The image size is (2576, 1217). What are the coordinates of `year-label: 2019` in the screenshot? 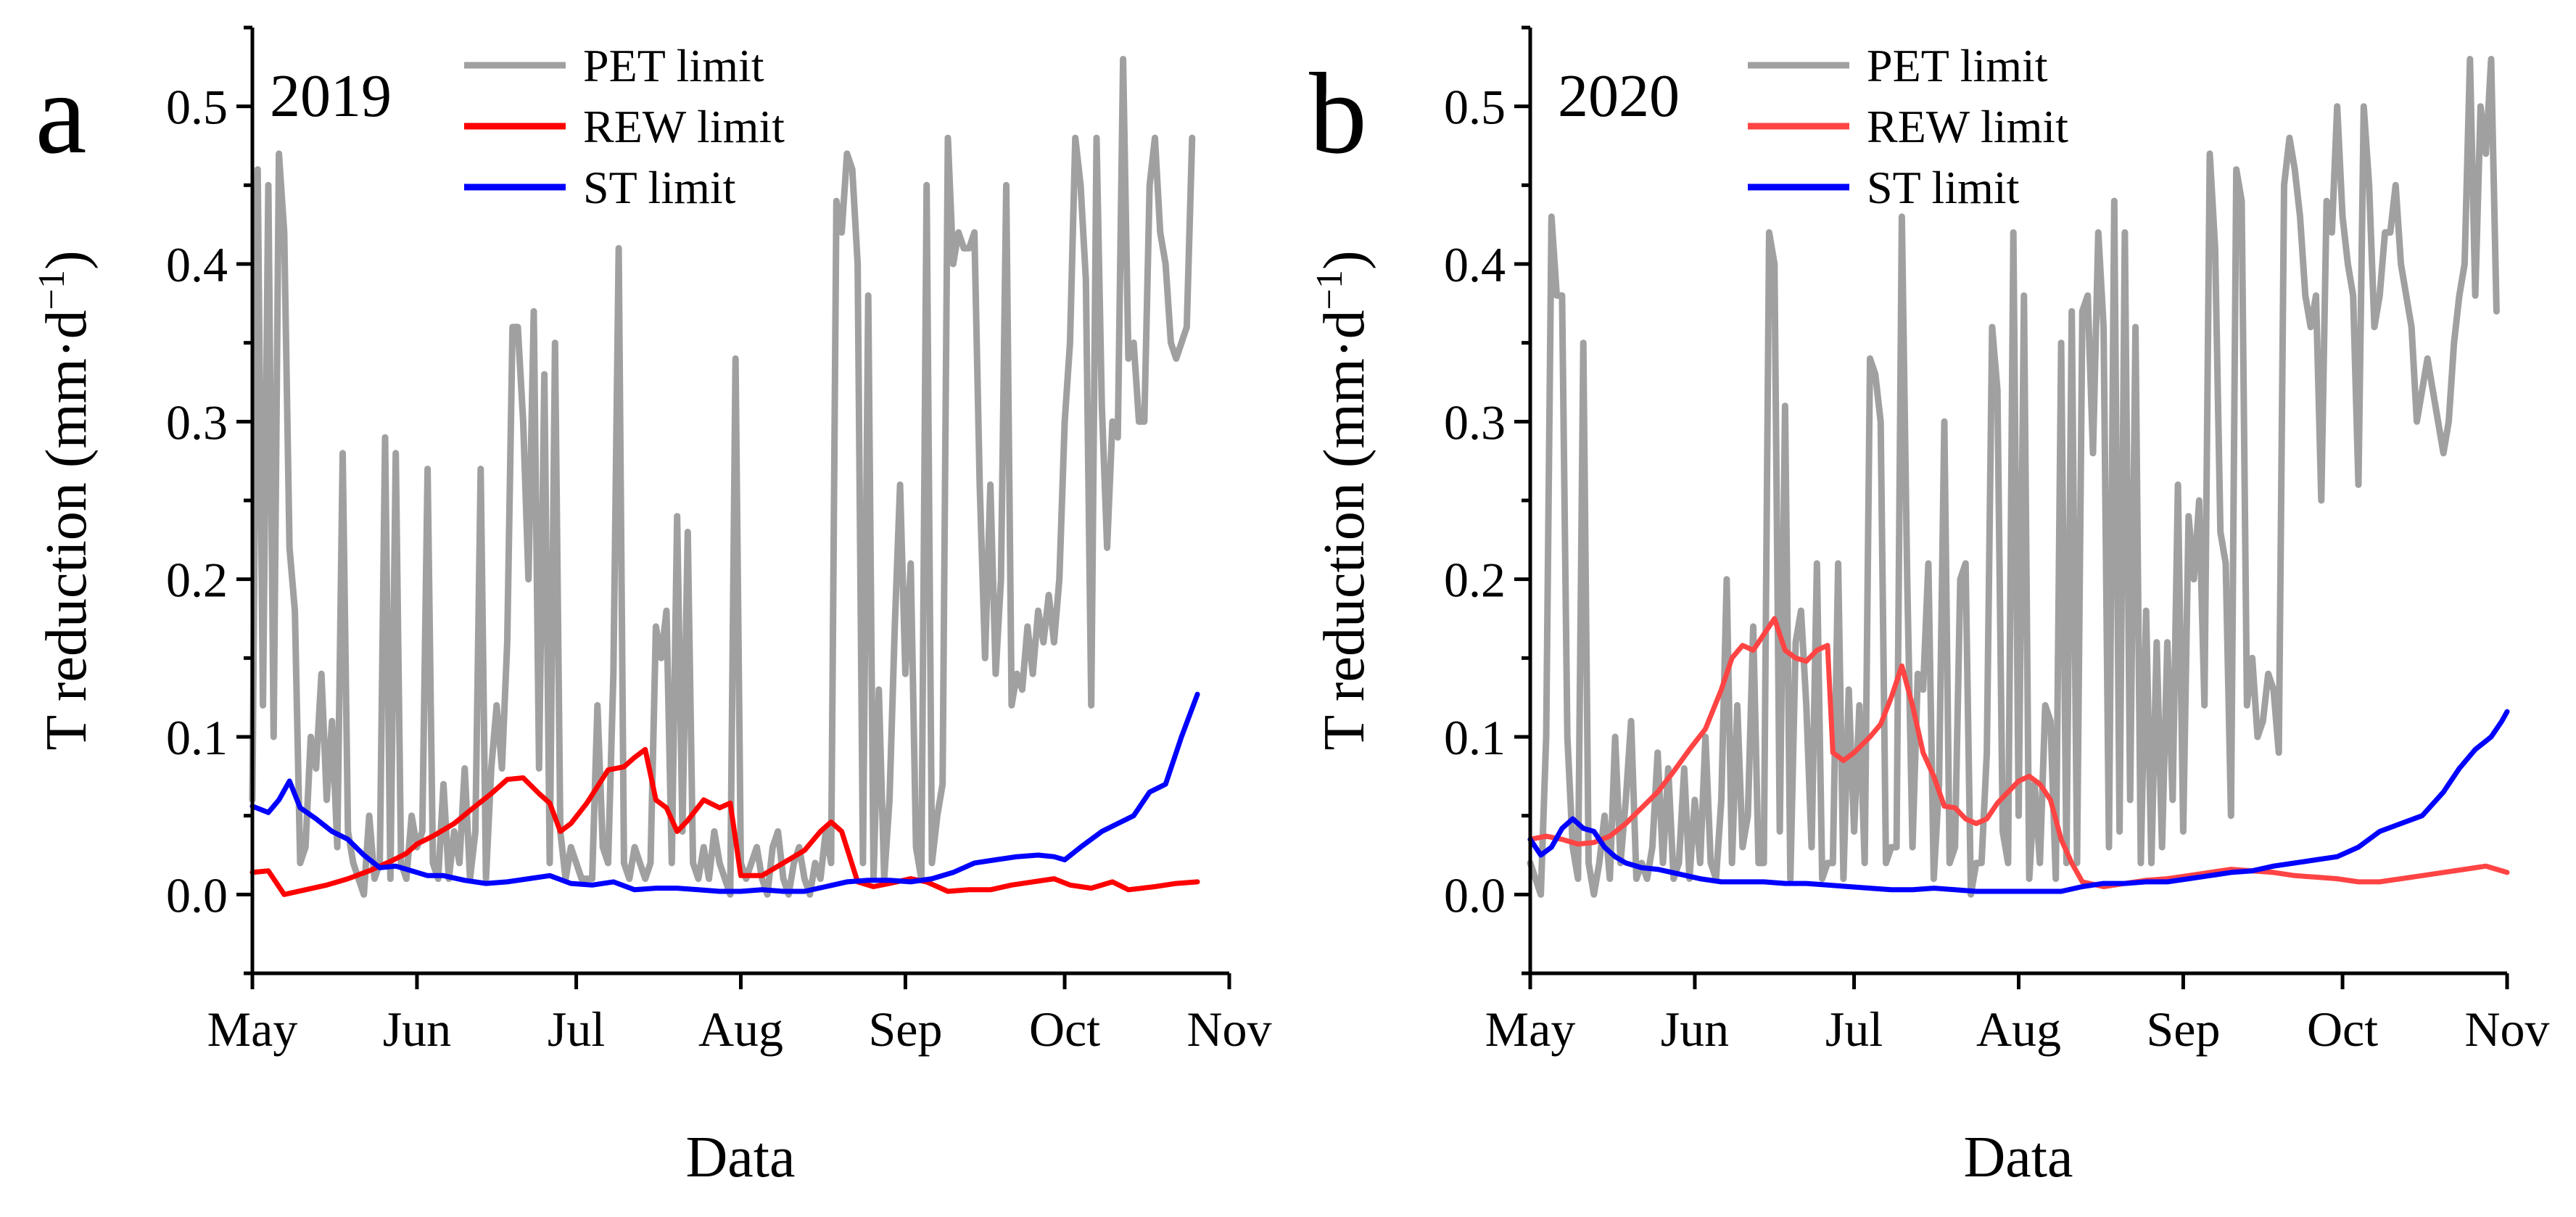 It's located at (331, 96).